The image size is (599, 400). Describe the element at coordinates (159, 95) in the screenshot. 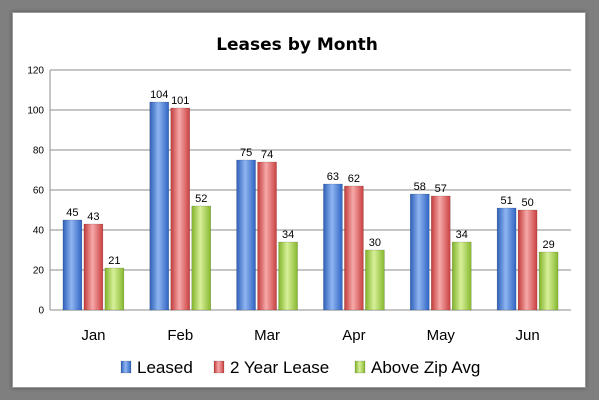

I see `data-label: 104` at that location.